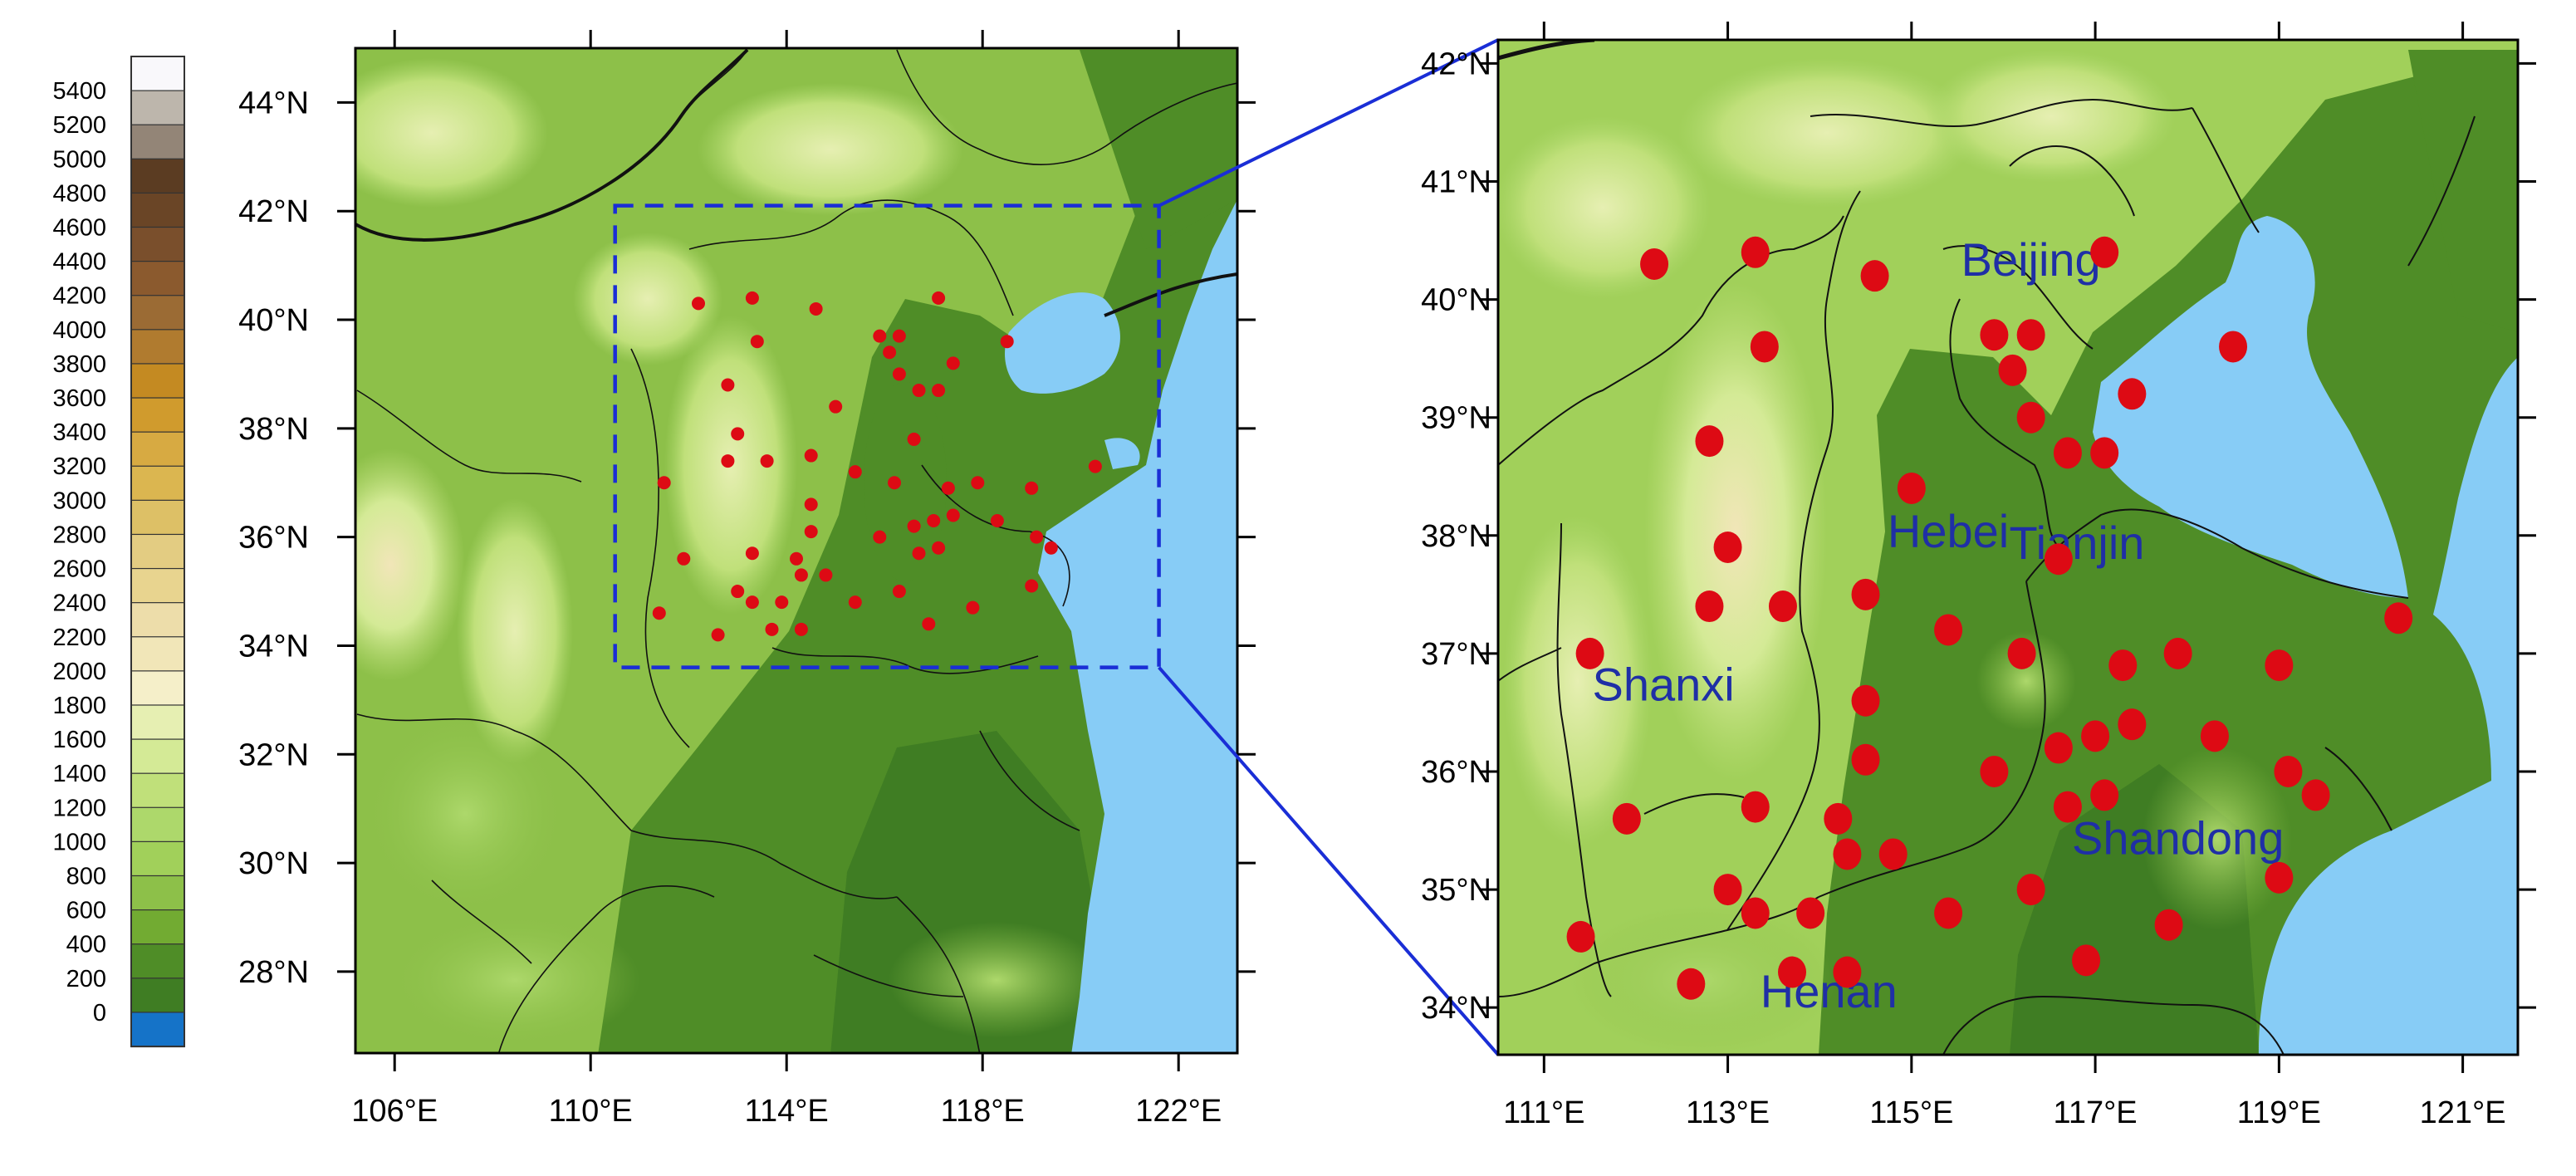 The width and height of the screenshot is (2576, 1176). What do you see at coordinates (273, 429) in the screenshot?
I see `lat-tick-label: 38°N` at bounding box center [273, 429].